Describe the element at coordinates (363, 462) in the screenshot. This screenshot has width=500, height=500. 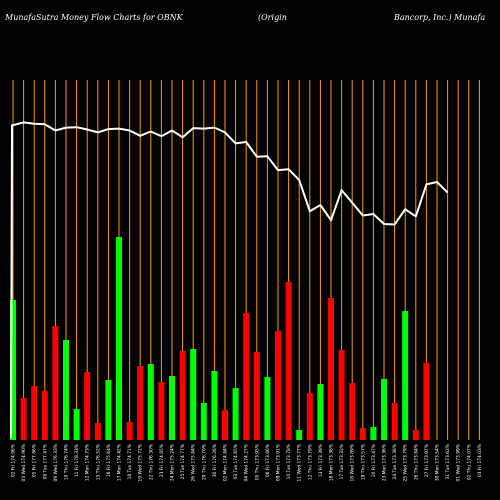
I see `x-tick-label-33: 19 Thu 173.57%` at that location.